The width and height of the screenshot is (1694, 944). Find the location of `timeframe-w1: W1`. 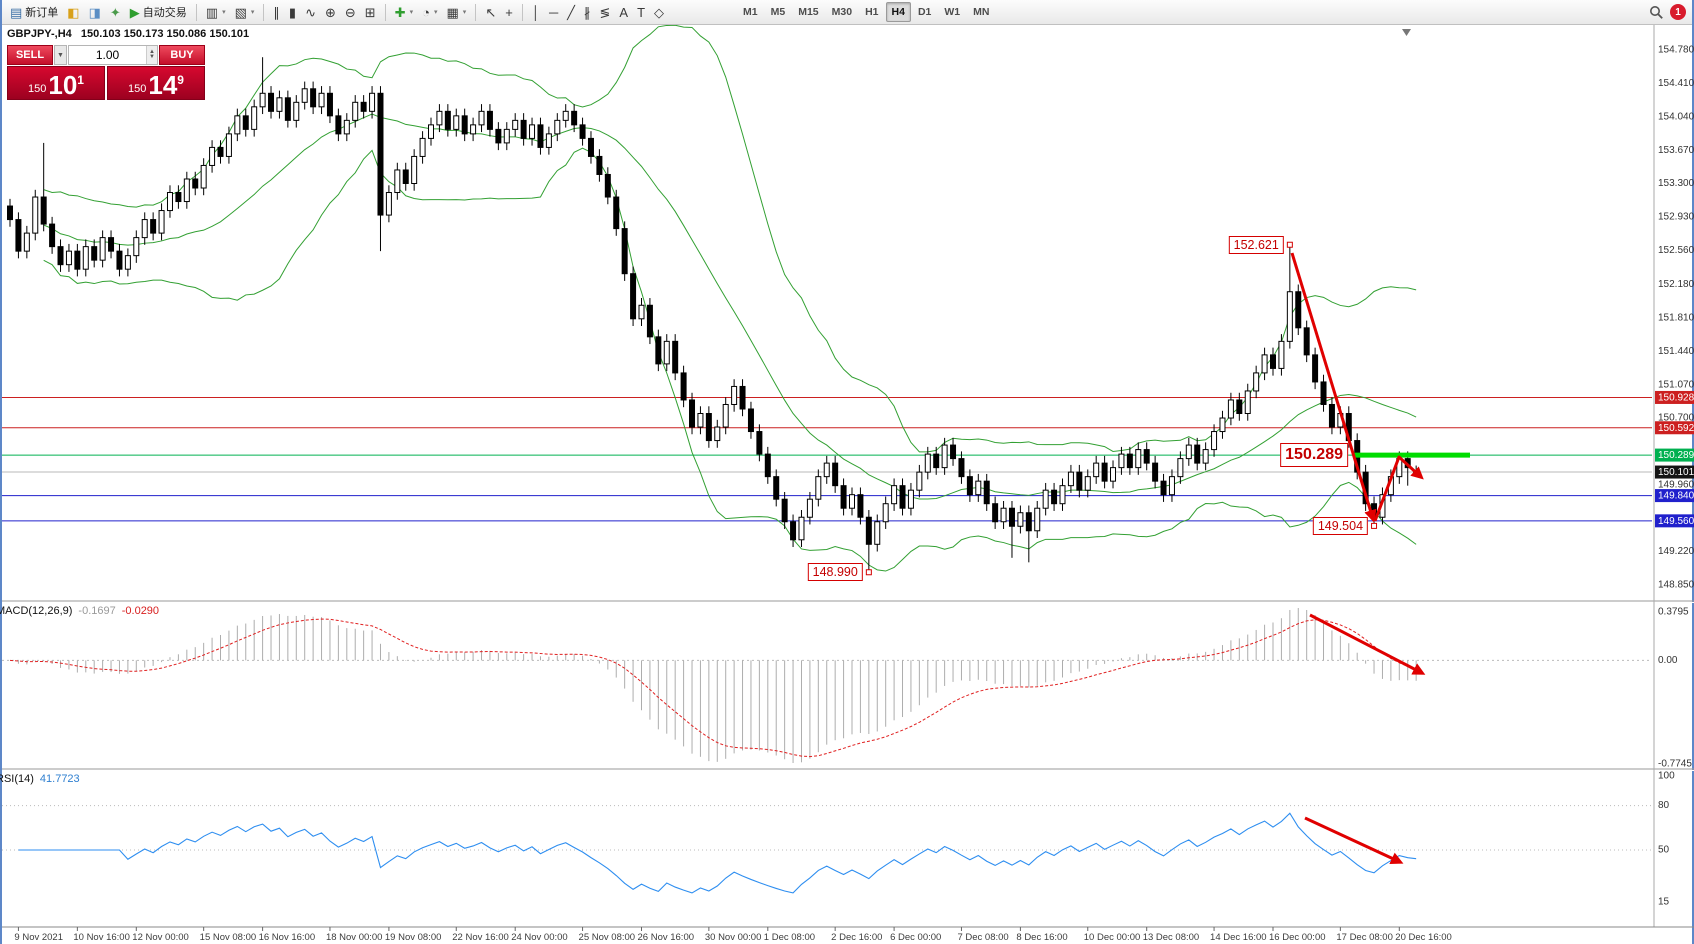

timeframe-w1: W1 is located at coordinates (952, 12).